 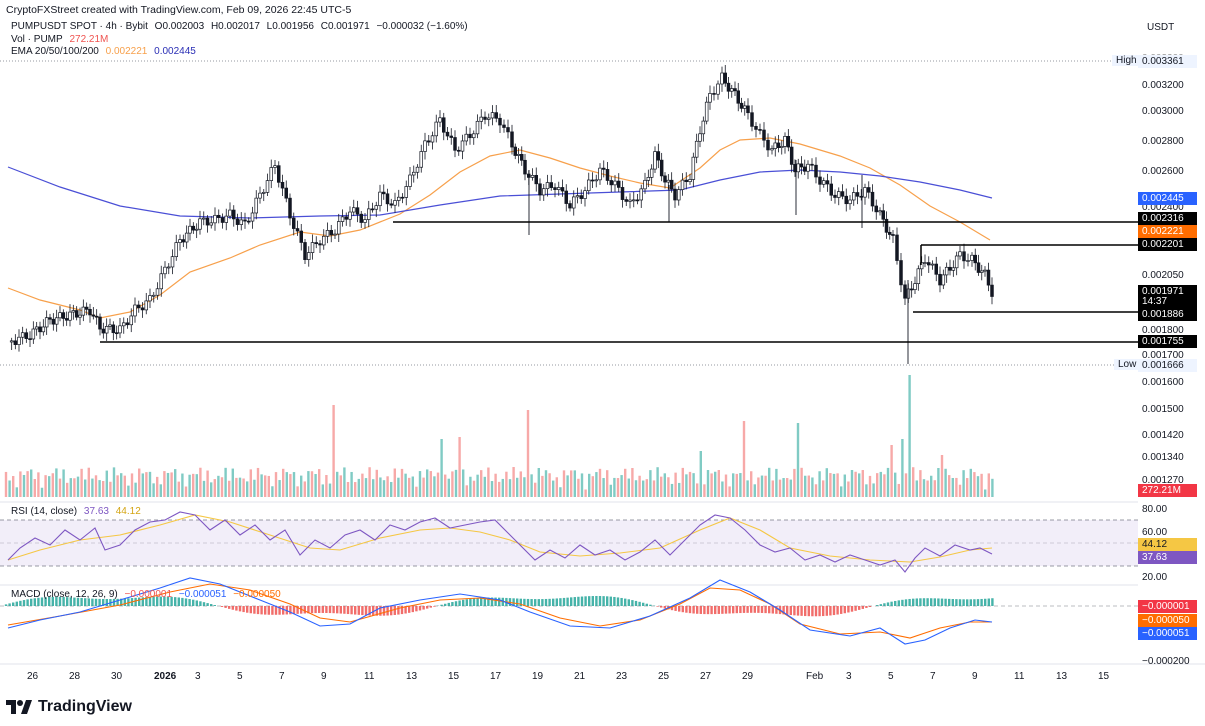 I want to click on rsi-legend: RSI (14, close) 37.63 44.12, so click(x=78, y=511).